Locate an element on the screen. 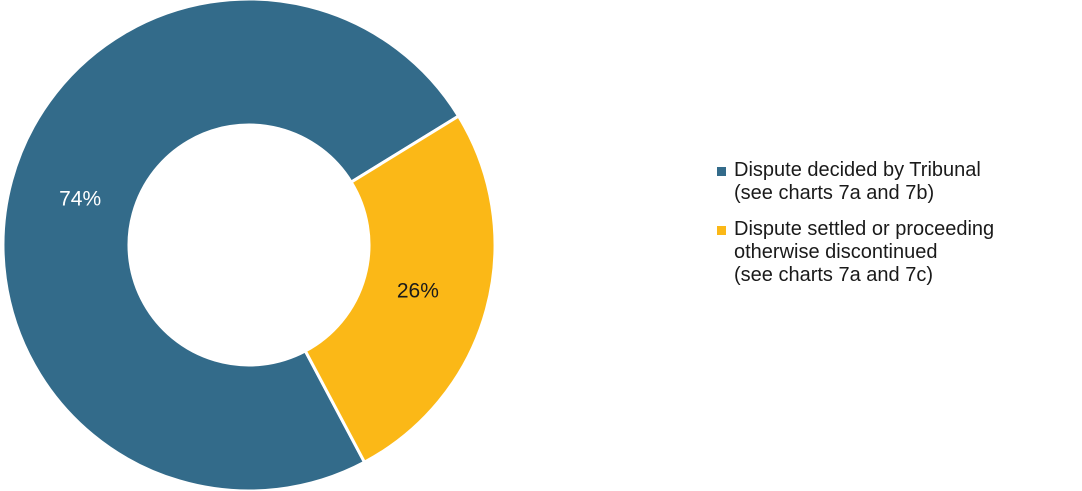 The height and width of the screenshot is (491, 1082). legend-text-line: otherwise discontinued is located at coordinates (836, 252).